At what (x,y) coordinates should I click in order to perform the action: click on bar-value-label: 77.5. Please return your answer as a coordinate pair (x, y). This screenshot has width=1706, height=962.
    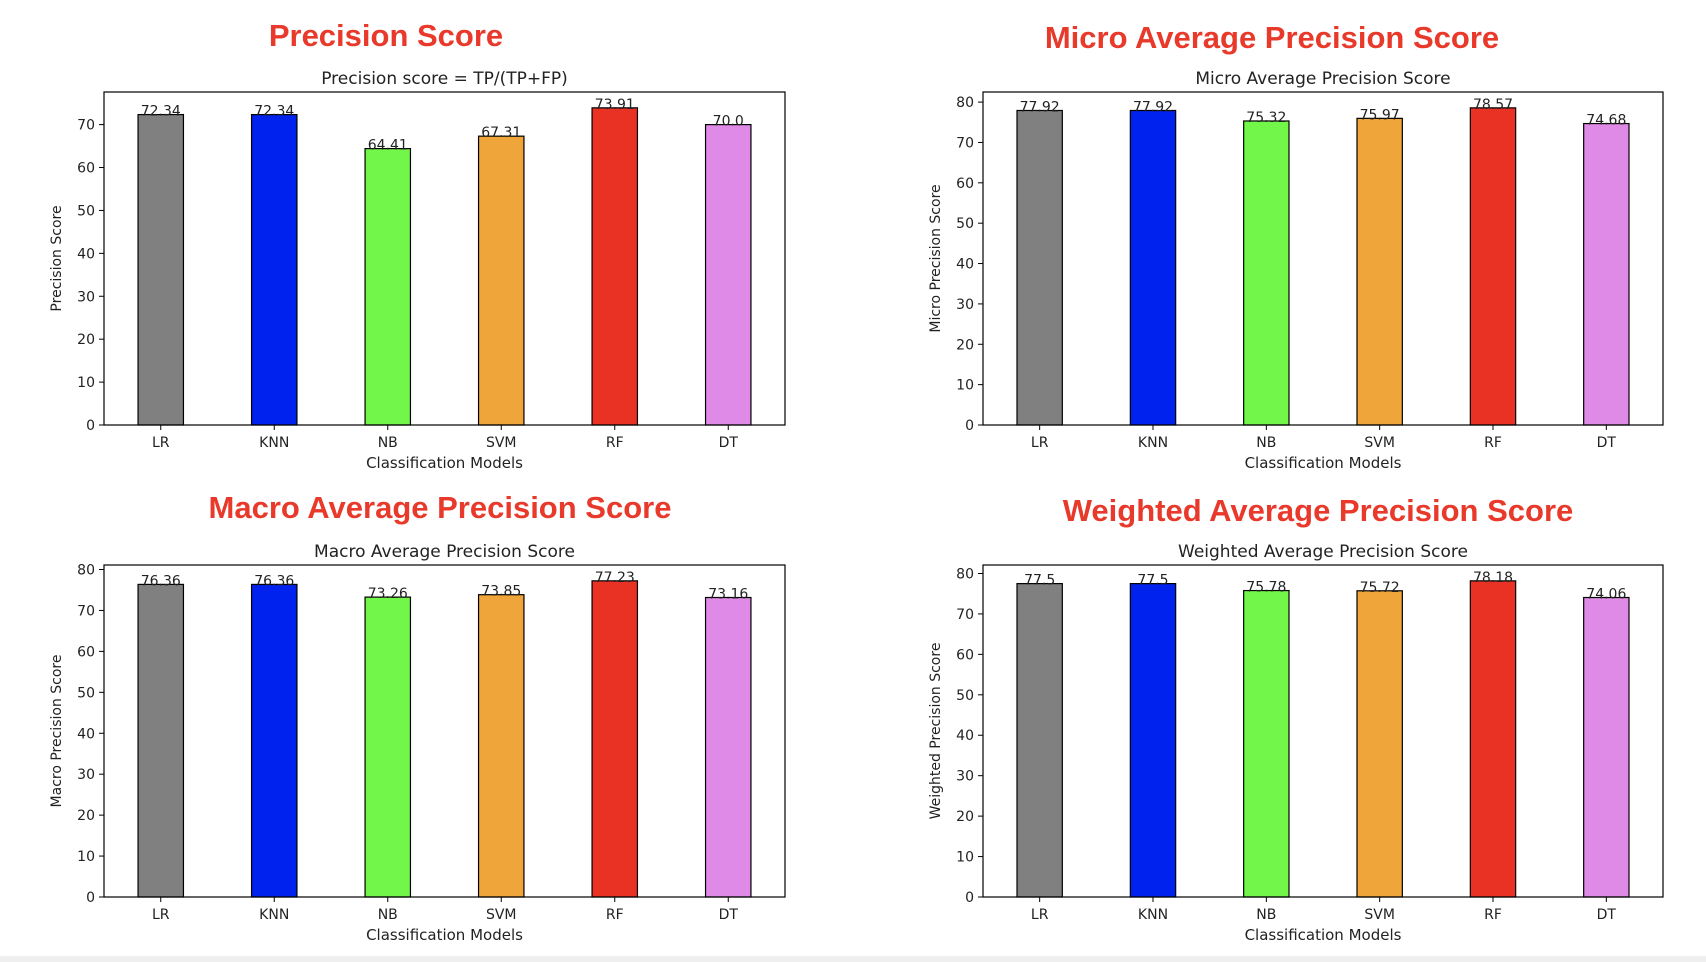
    Looking at the image, I should click on (1039, 581).